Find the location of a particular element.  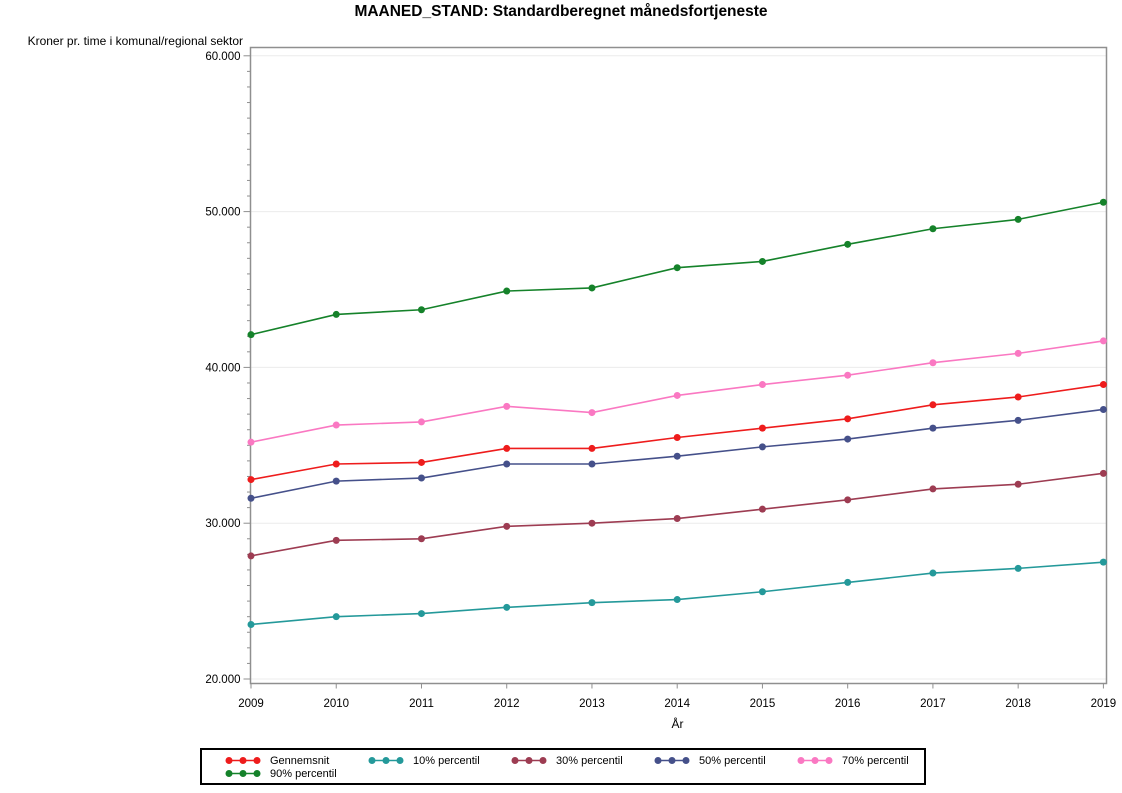

y-tick-label: 30.000 is located at coordinates (222, 524).